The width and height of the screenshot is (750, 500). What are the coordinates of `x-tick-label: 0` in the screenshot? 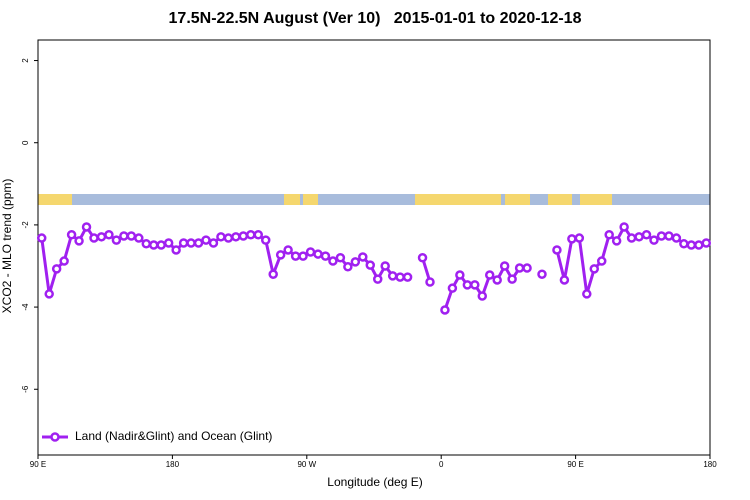 It's located at (441, 464).